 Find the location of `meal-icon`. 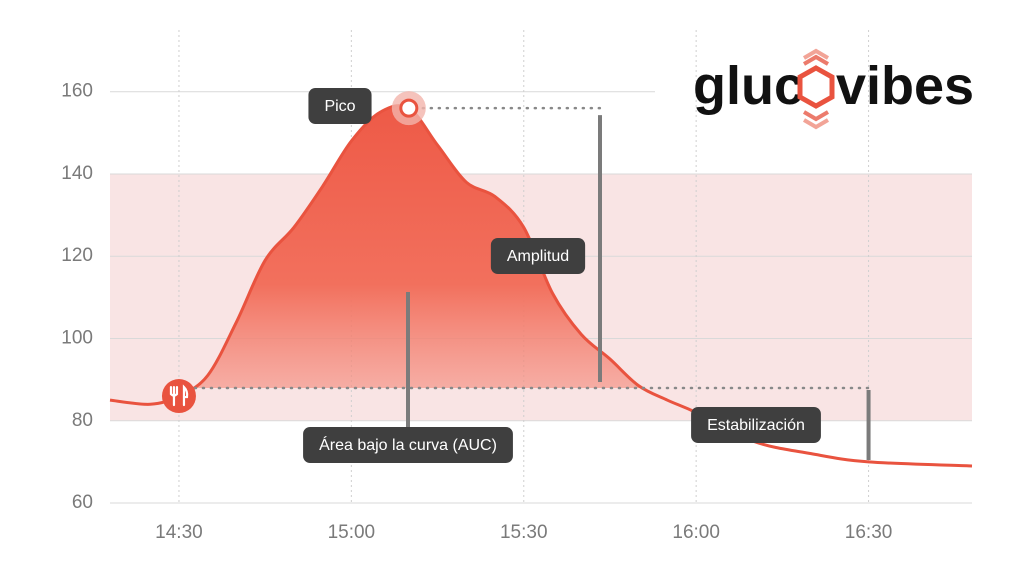

meal-icon is located at coordinates (179, 395).